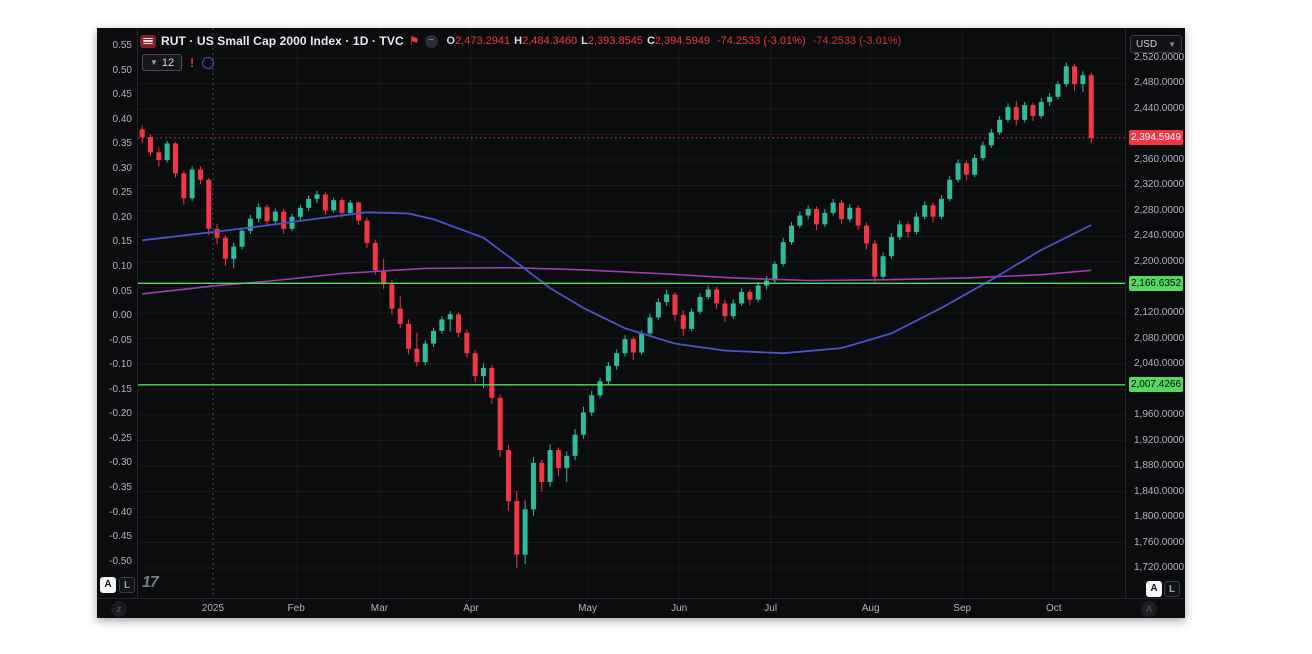 Image resolution: width=1312 pixels, height=654 pixels. Describe the element at coordinates (1159, 542) in the screenshot. I see `right-axis-tick: 1,760.0000` at that location.